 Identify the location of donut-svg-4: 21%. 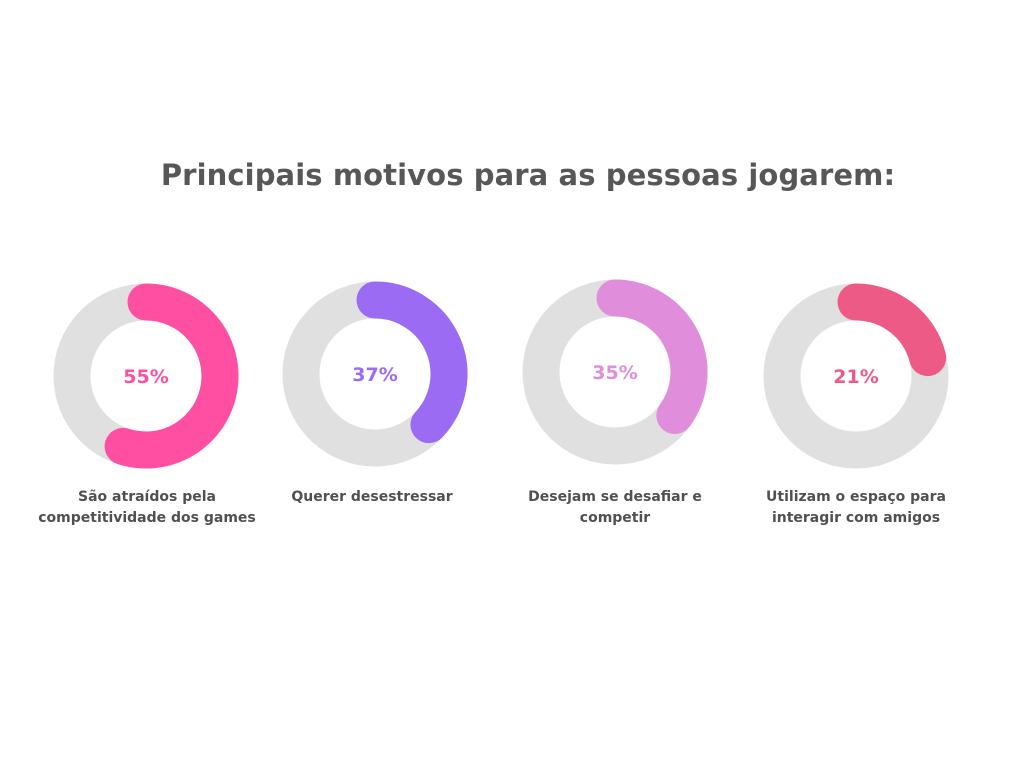
(856, 376).